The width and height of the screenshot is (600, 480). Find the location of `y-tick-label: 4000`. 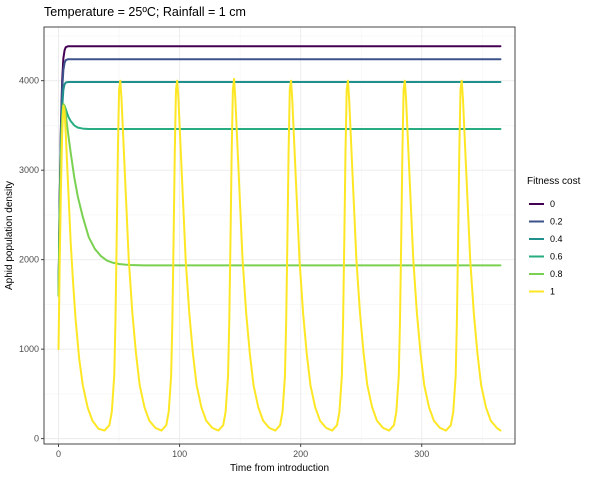

y-tick-label: 4000 is located at coordinates (29, 81).